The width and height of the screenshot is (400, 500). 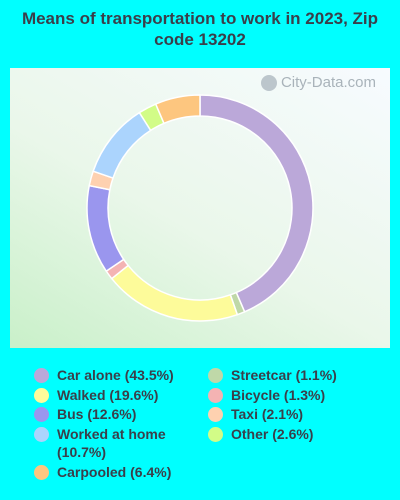 I want to click on legend-item-left-3: Worked at home (10.7%), so click(x=119, y=443).